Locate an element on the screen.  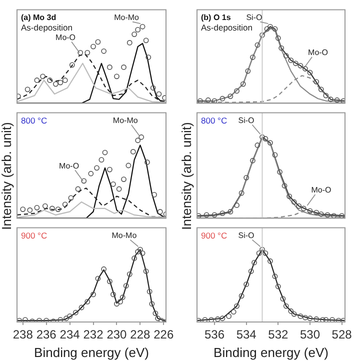
x-tick-label: 230 is located at coordinates (117, 335).